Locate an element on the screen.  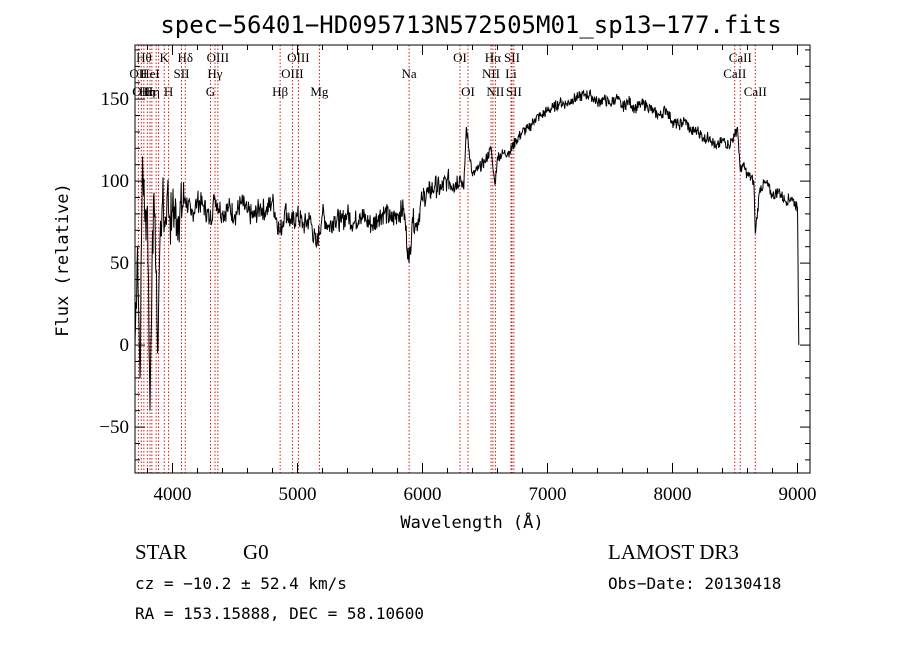
line-marker-label: K is located at coordinates (165, 57).